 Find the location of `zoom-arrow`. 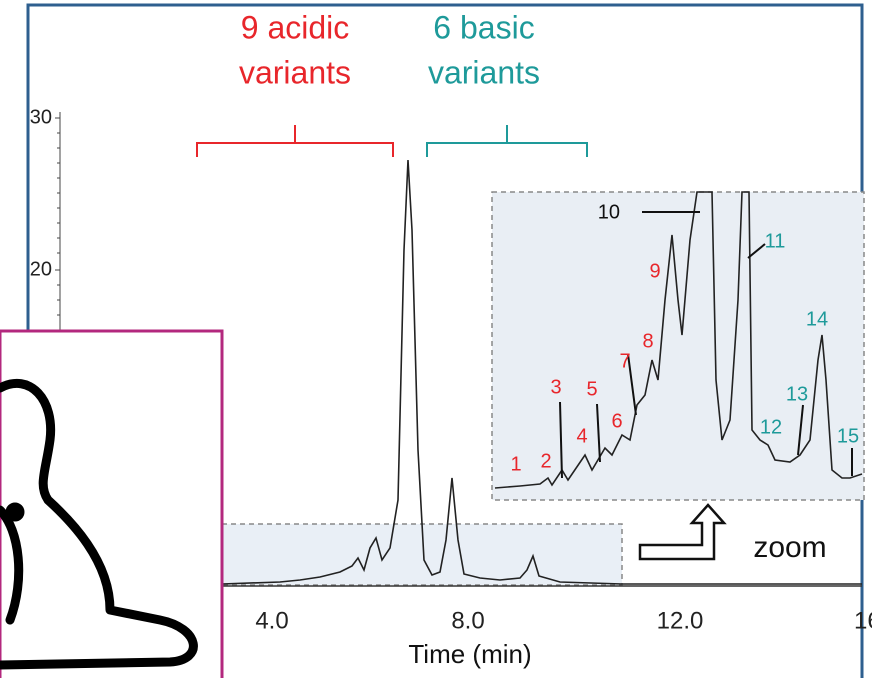

zoom-arrow is located at coordinates (682, 532).